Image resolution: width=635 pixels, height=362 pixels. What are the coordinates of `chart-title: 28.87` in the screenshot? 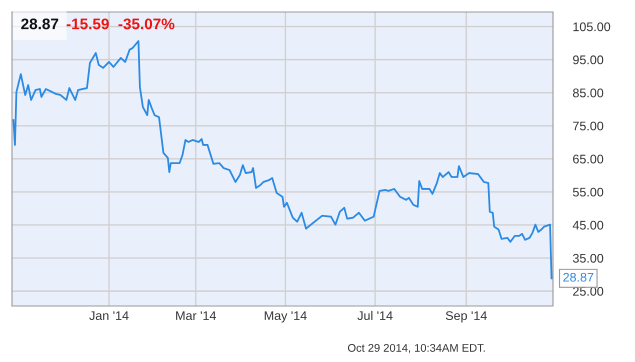 It's located at (39, 24).